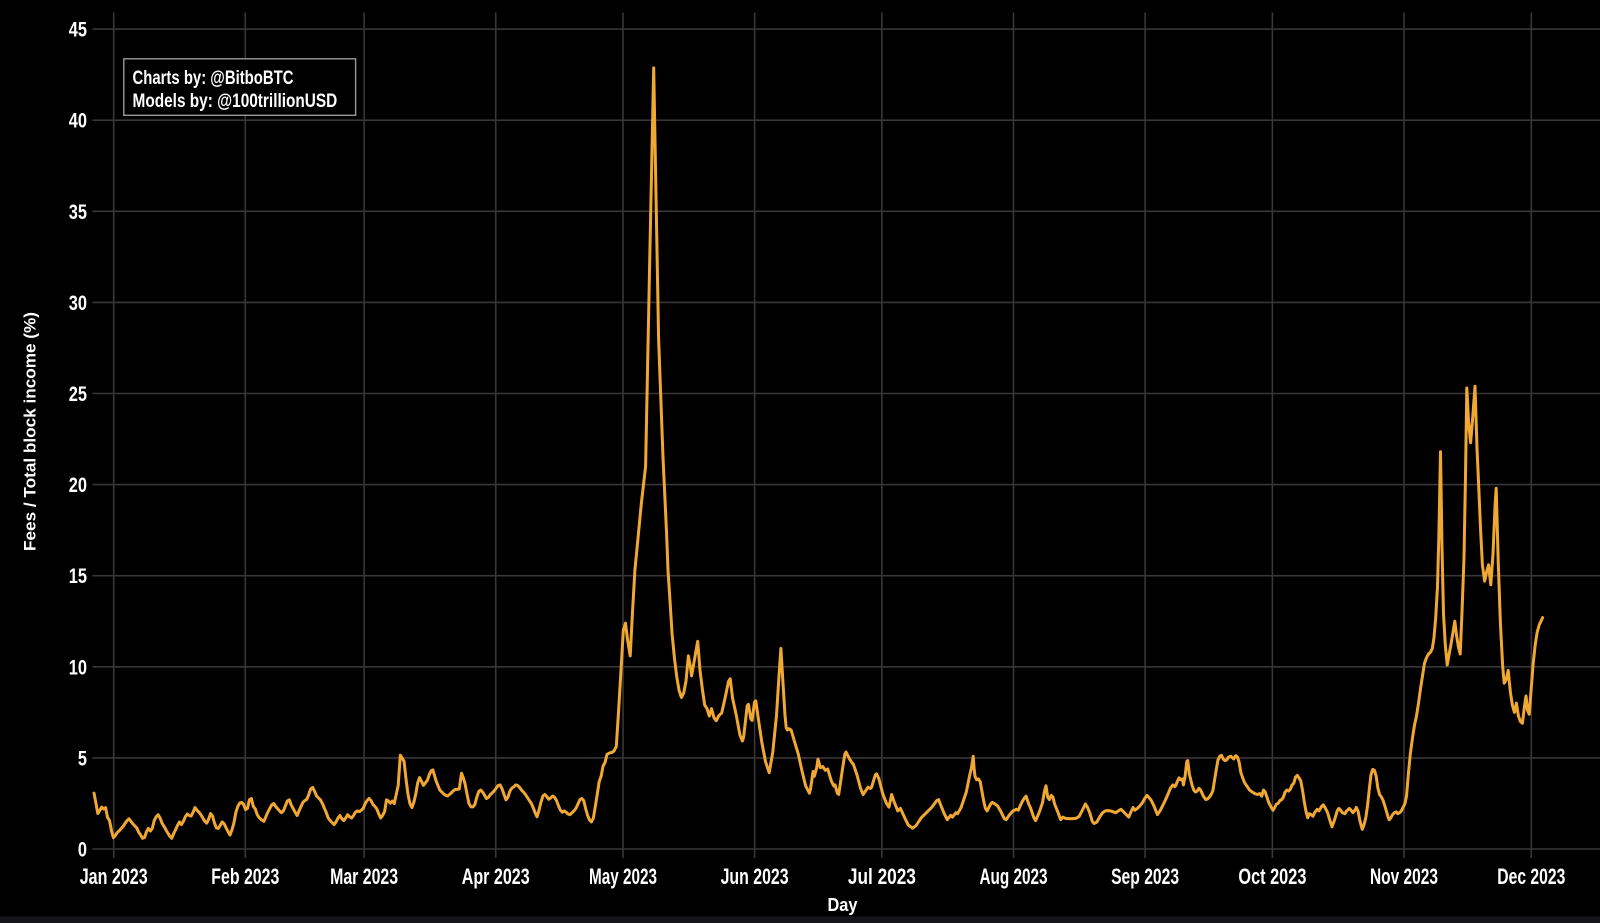 The width and height of the screenshot is (1600, 923). I want to click on svg-text: Charts by: @BitboBTC, so click(213, 78).